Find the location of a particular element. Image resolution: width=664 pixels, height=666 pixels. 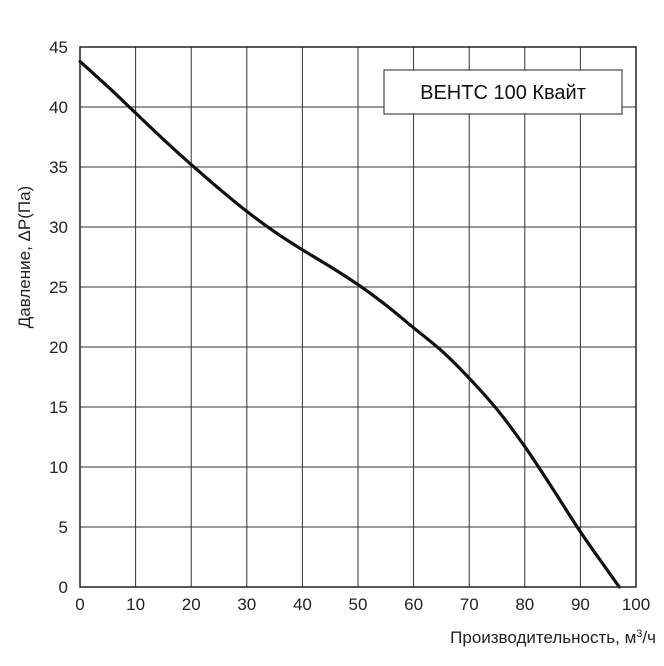

y-tick-label: 35 is located at coordinates (58, 167).